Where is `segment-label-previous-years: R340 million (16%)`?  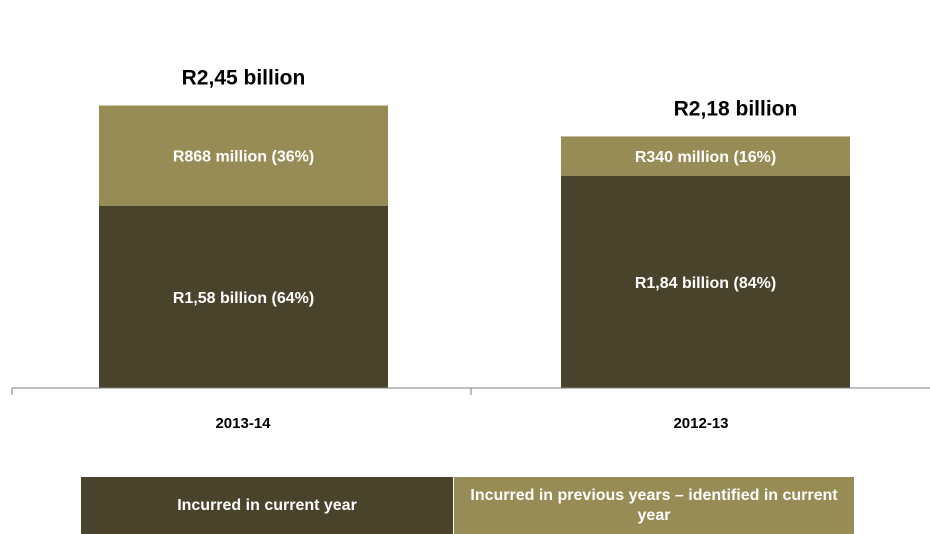
segment-label-previous-years: R340 million (16%) is located at coordinates (705, 157).